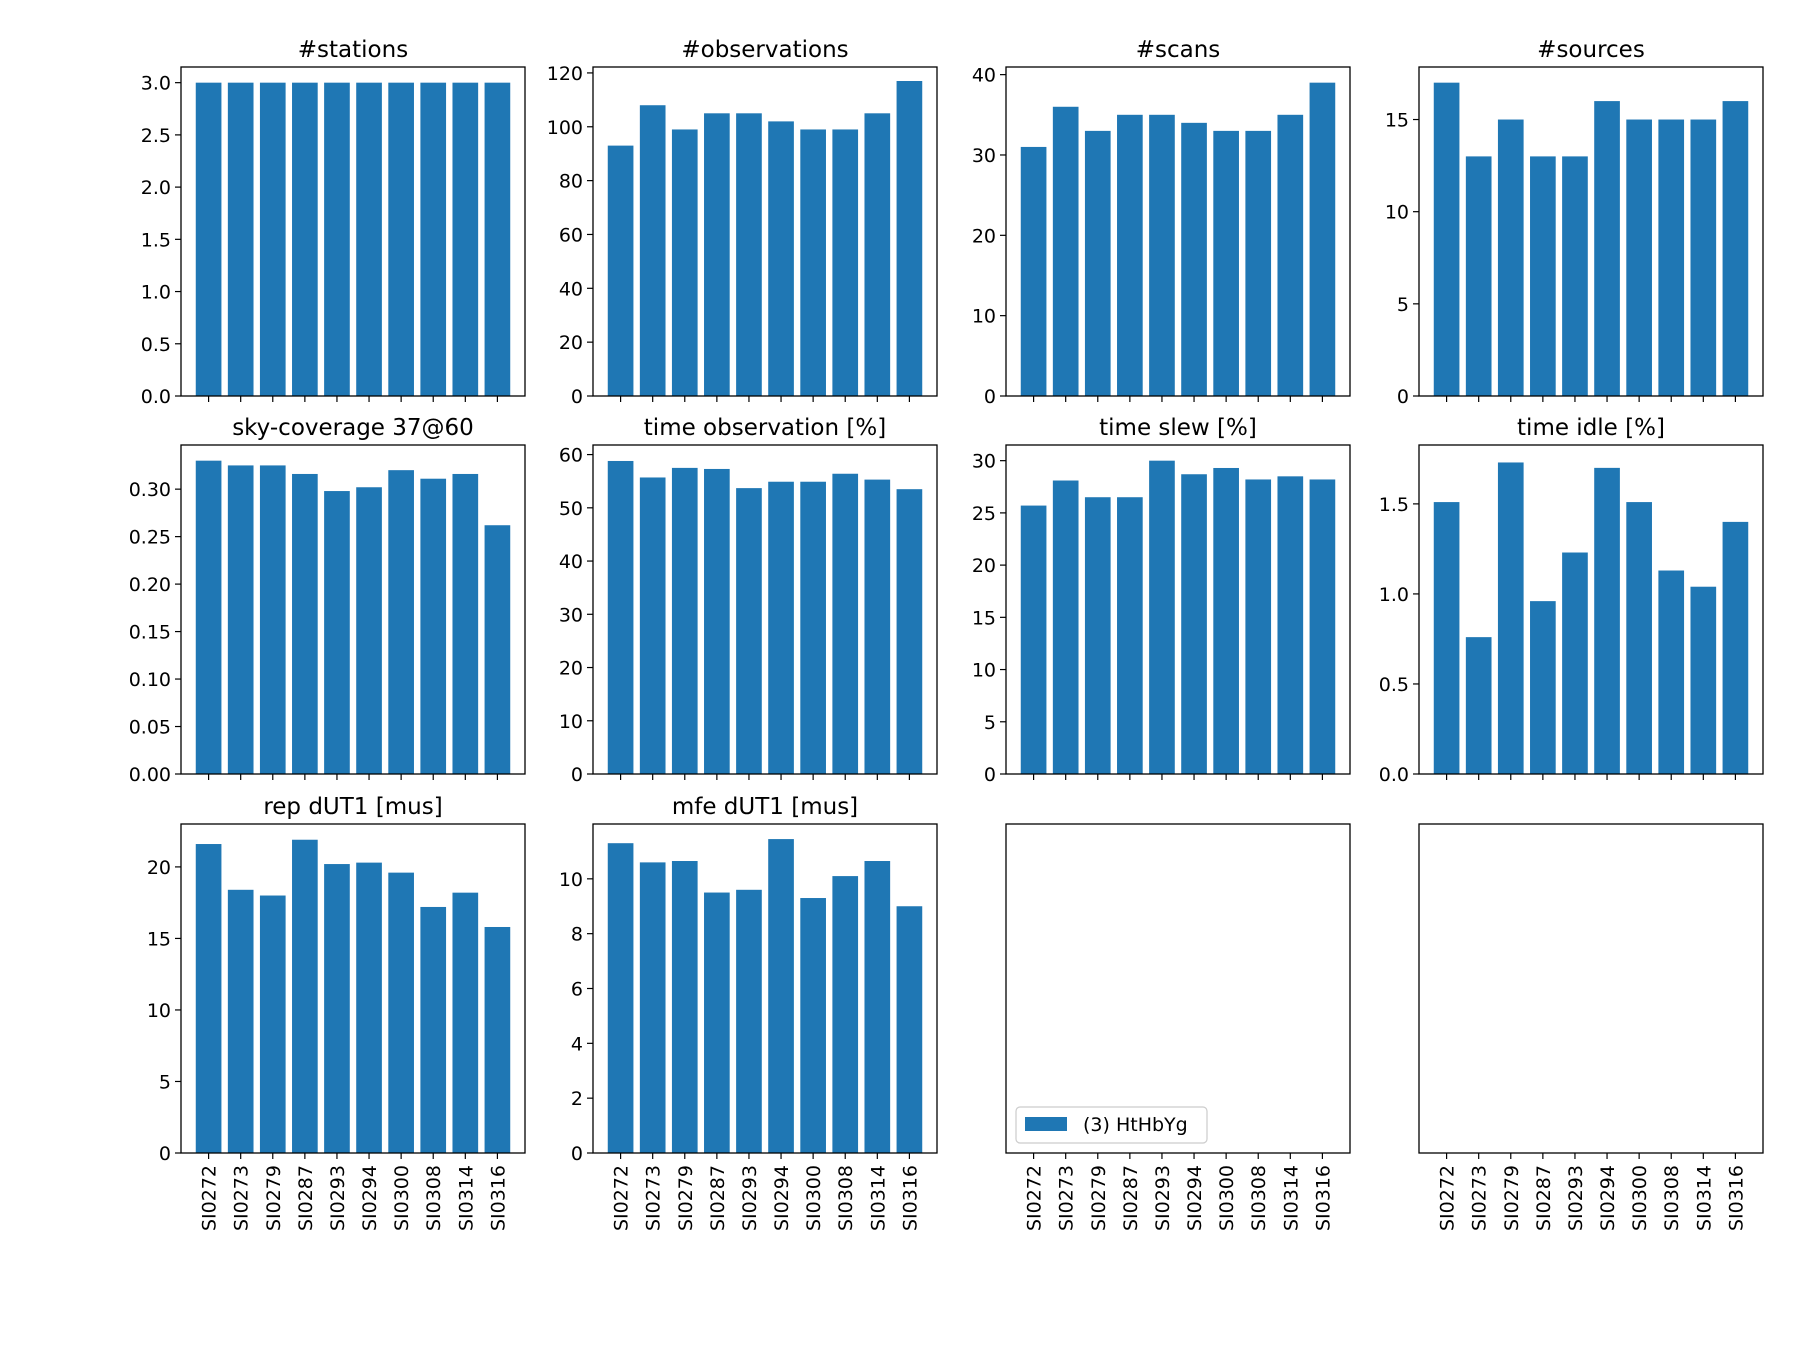  Describe the element at coordinates (1394, 595) in the screenshot. I see `y-tick-label: 1.0` at that location.